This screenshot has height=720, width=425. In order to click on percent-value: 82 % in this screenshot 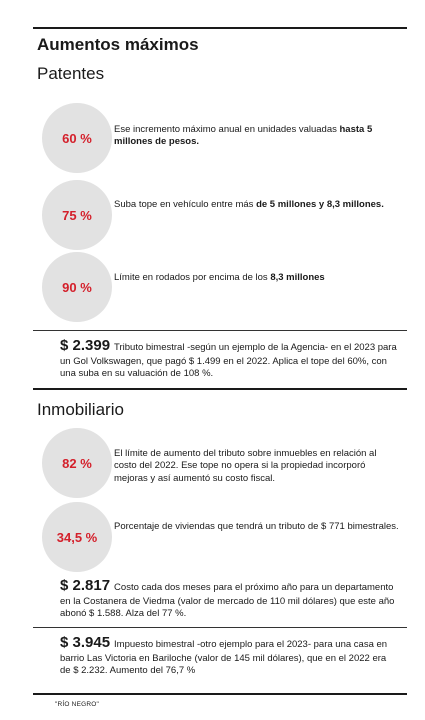, I will do `click(77, 463)`.